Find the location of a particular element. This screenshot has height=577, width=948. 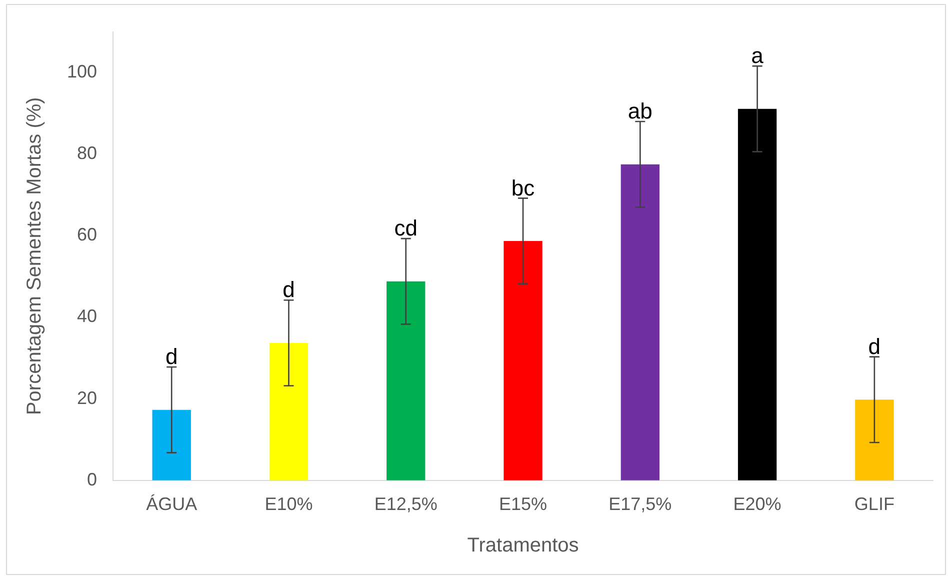

y-tick-label: 100 is located at coordinates (82, 72).